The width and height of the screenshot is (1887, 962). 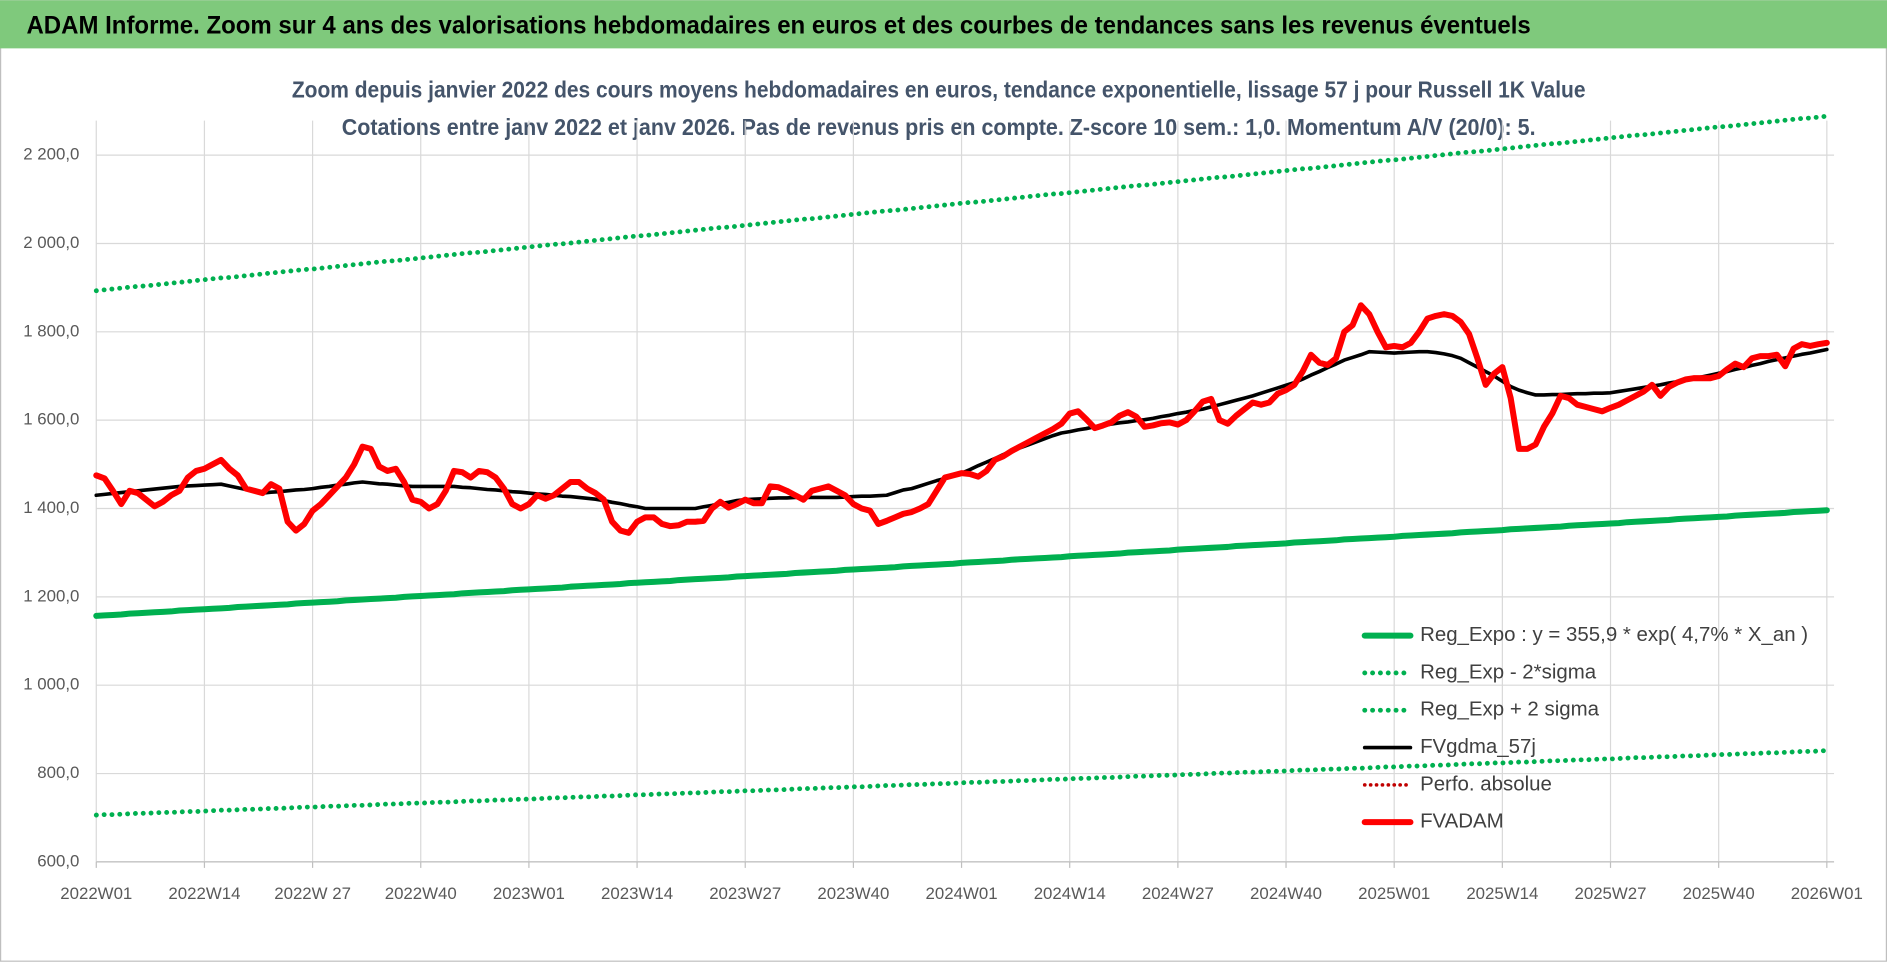 I want to click on x-tick-label: 2023W27, so click(x=745, y=893).